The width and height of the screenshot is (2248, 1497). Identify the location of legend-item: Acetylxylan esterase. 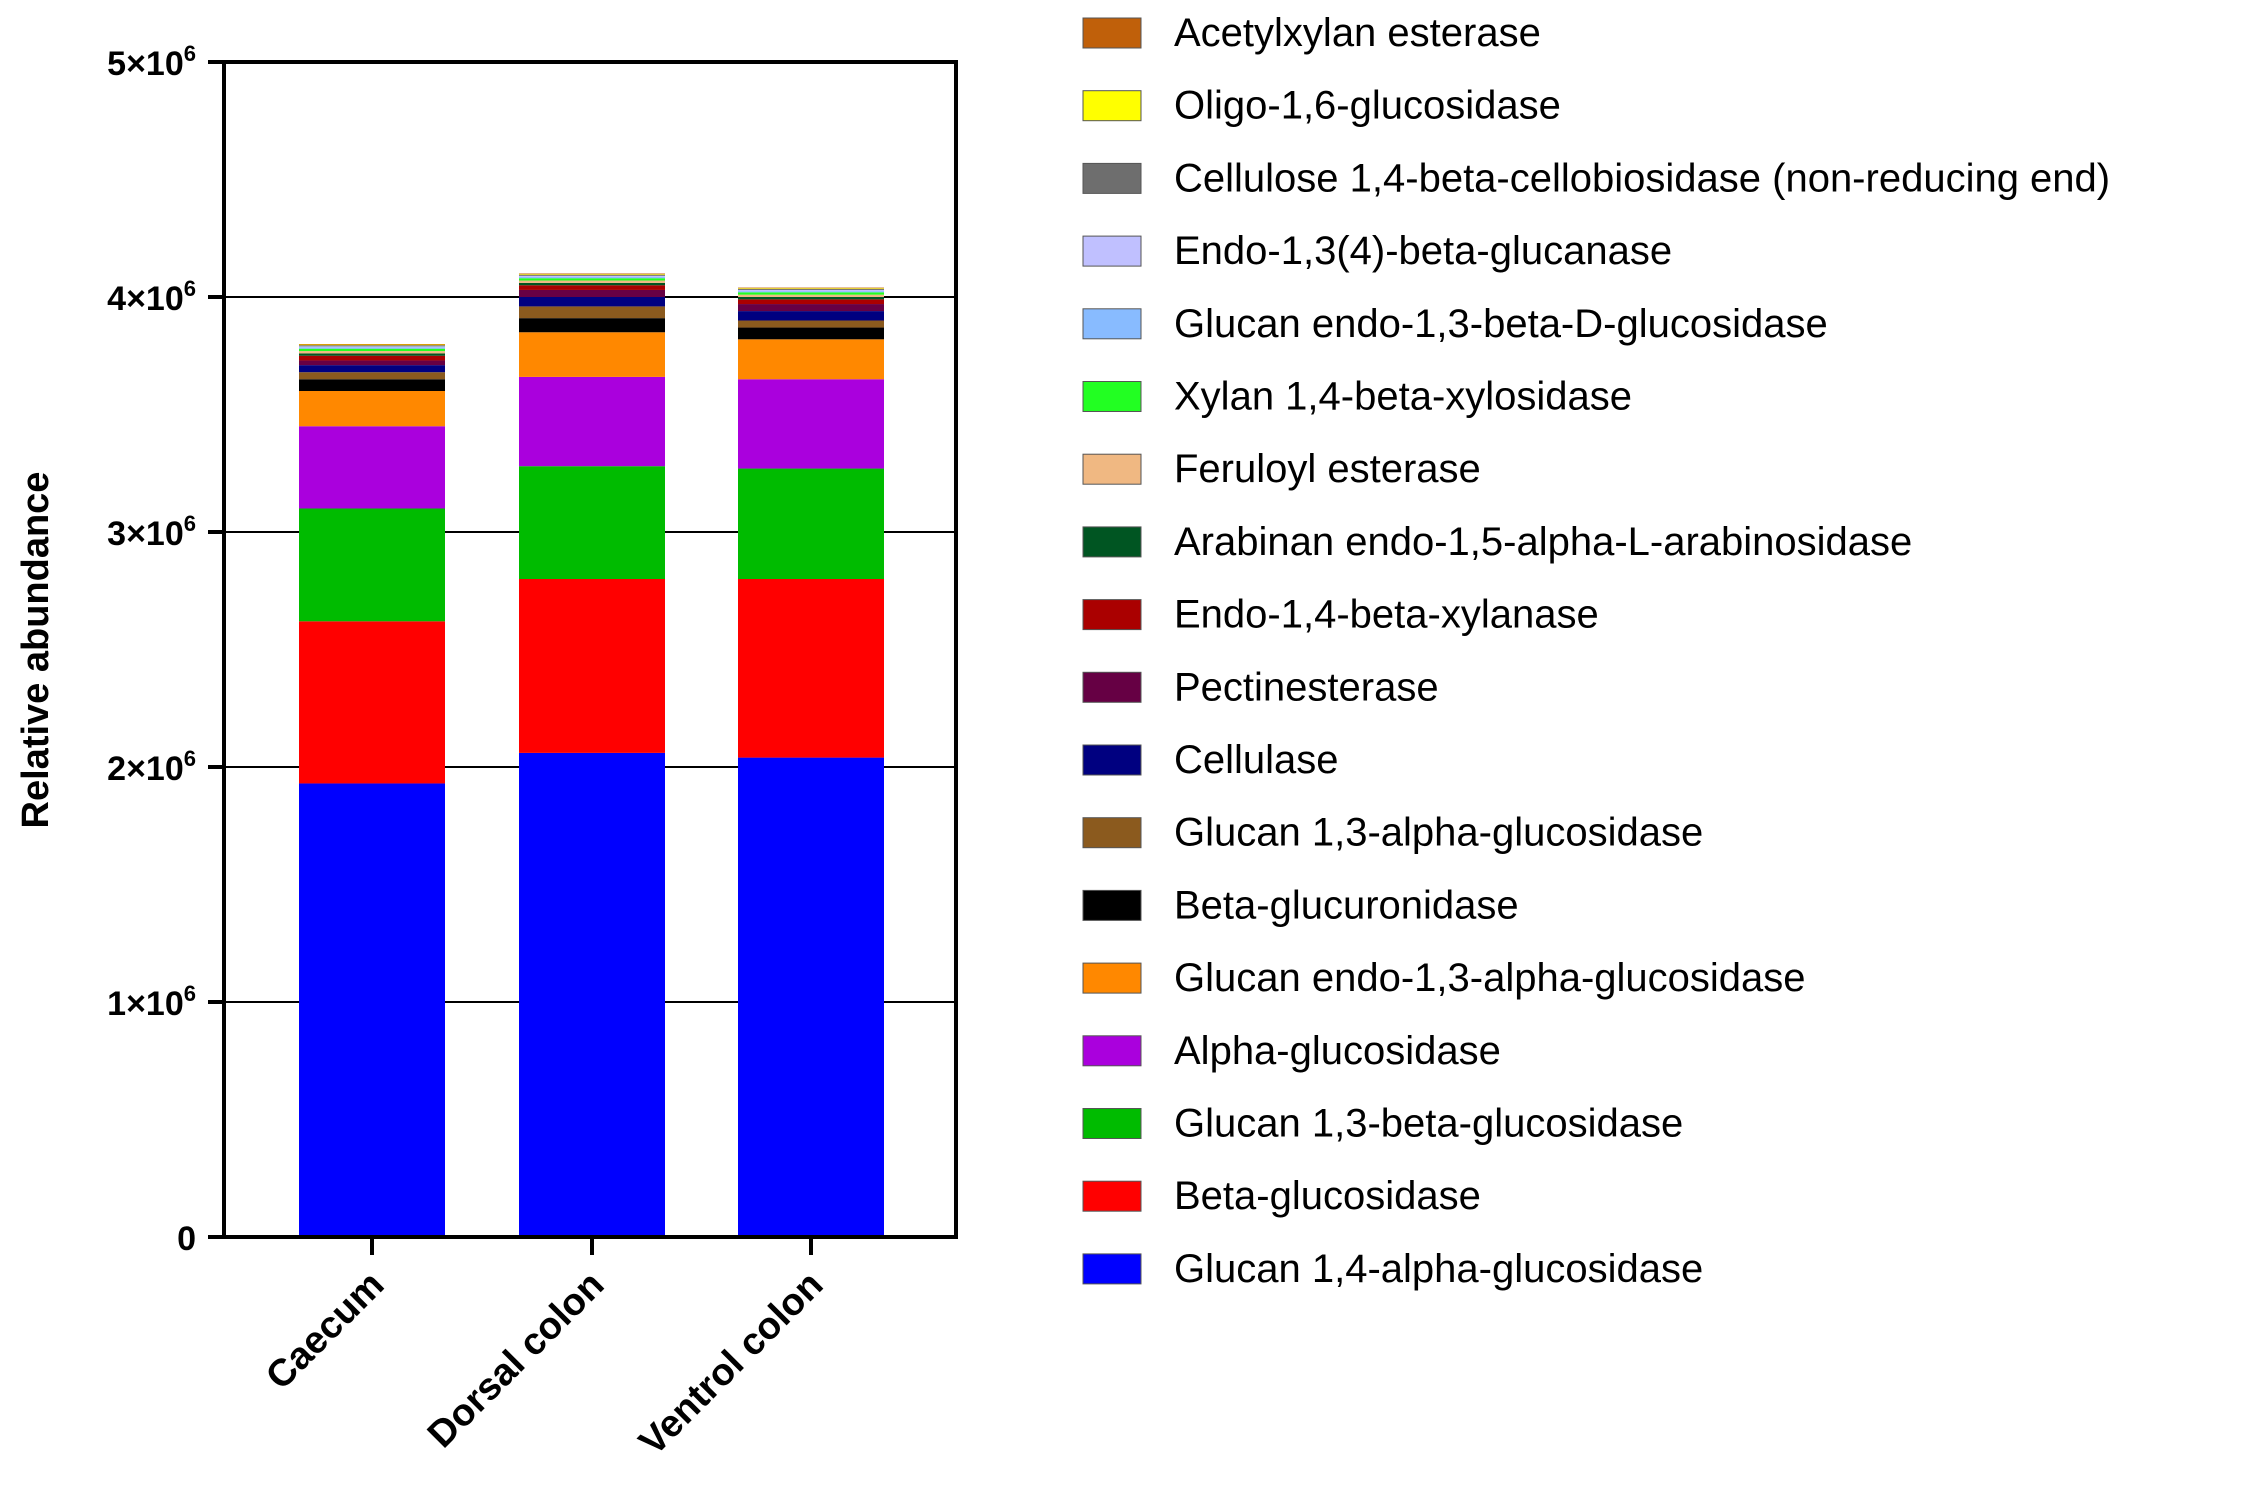
(1311, 33).